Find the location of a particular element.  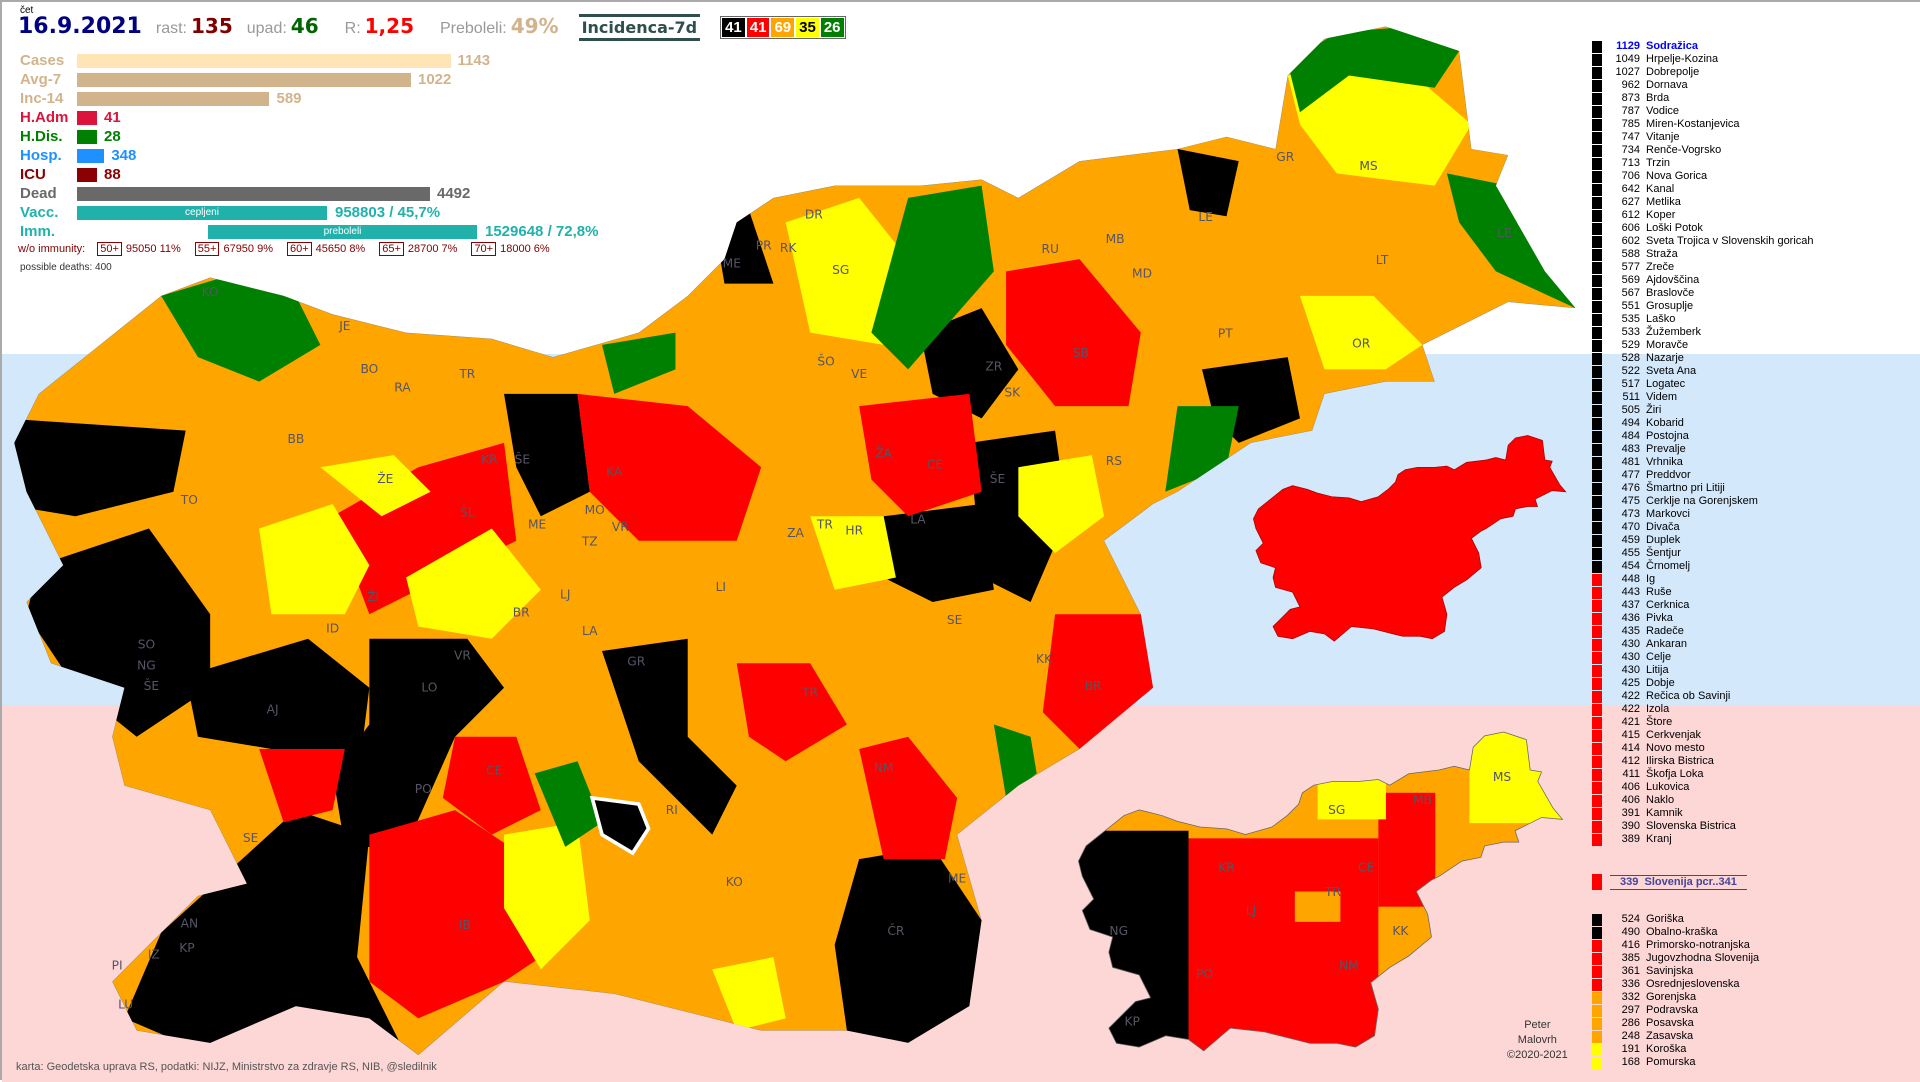

list-item: 627 Metlika is located at coordinates (1703, 202).